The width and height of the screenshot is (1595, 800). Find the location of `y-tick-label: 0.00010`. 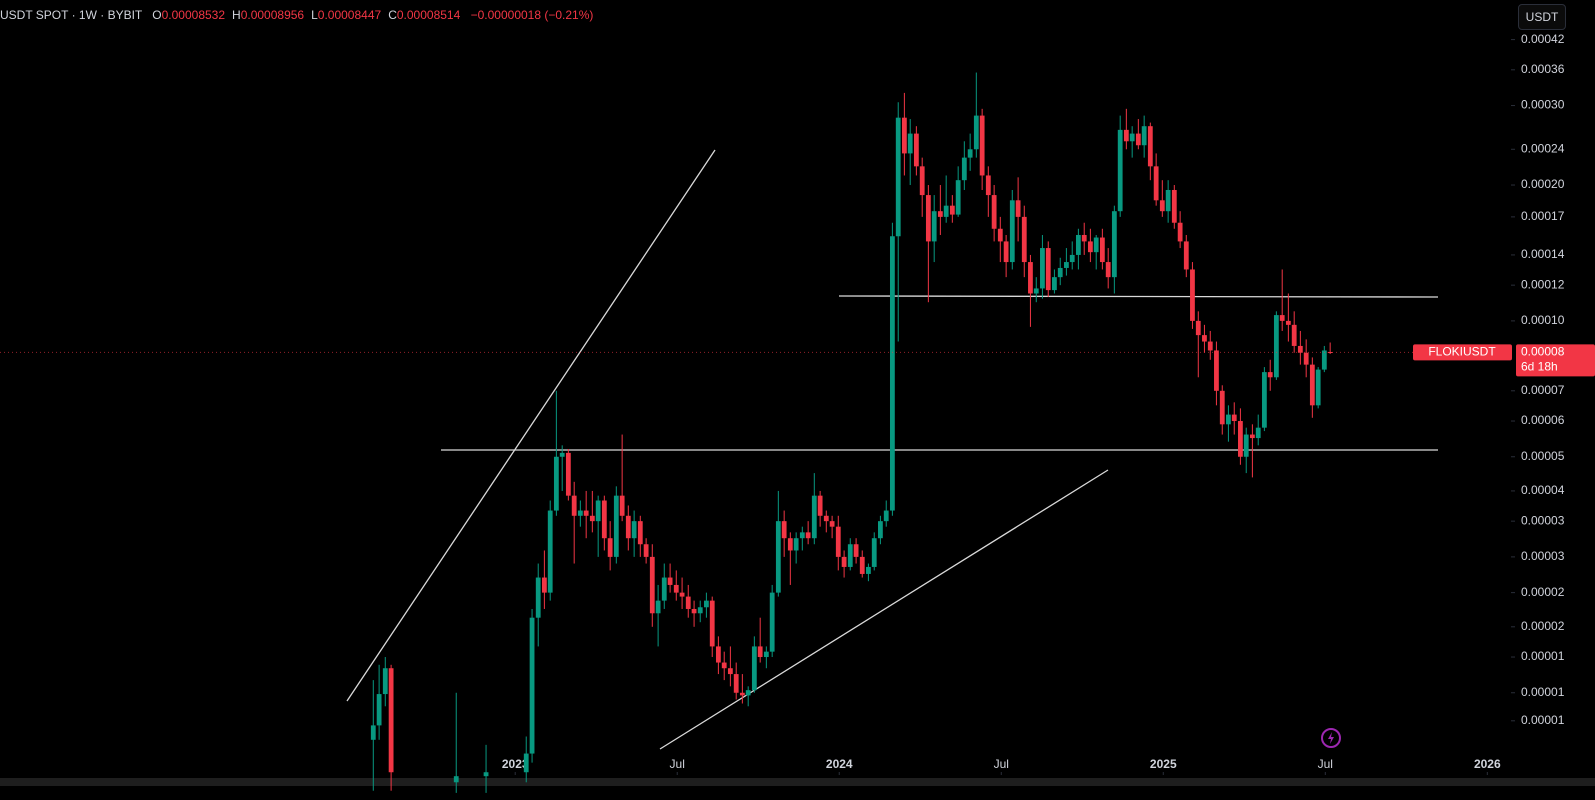

y-tick-label: 0.00010 is located at coordinates (1543, 320).